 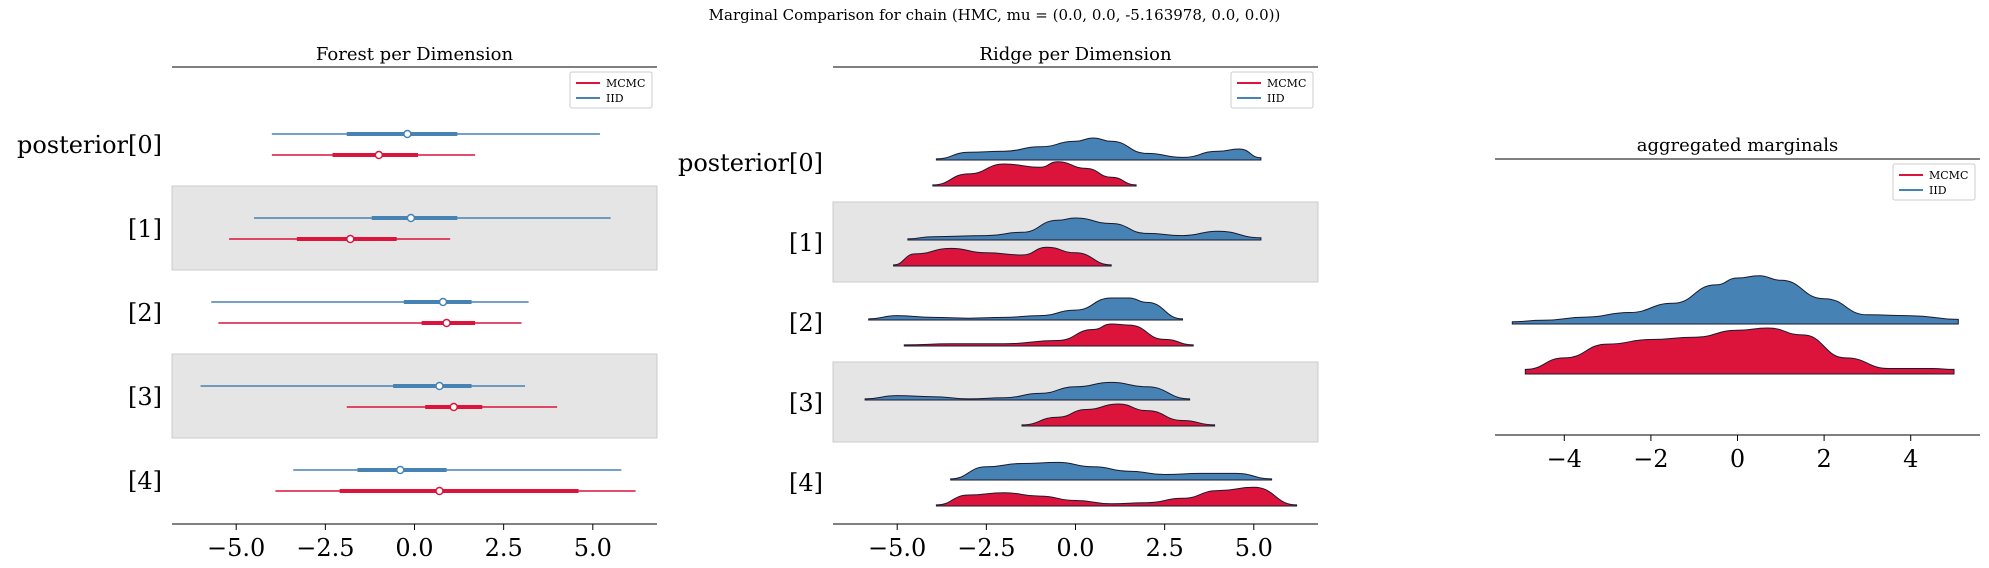 What do you see at coordinates (1075, 54) in the screenshot?
I see `axes-title: Ridge per Dimension` at bounding box center [1075, 54].